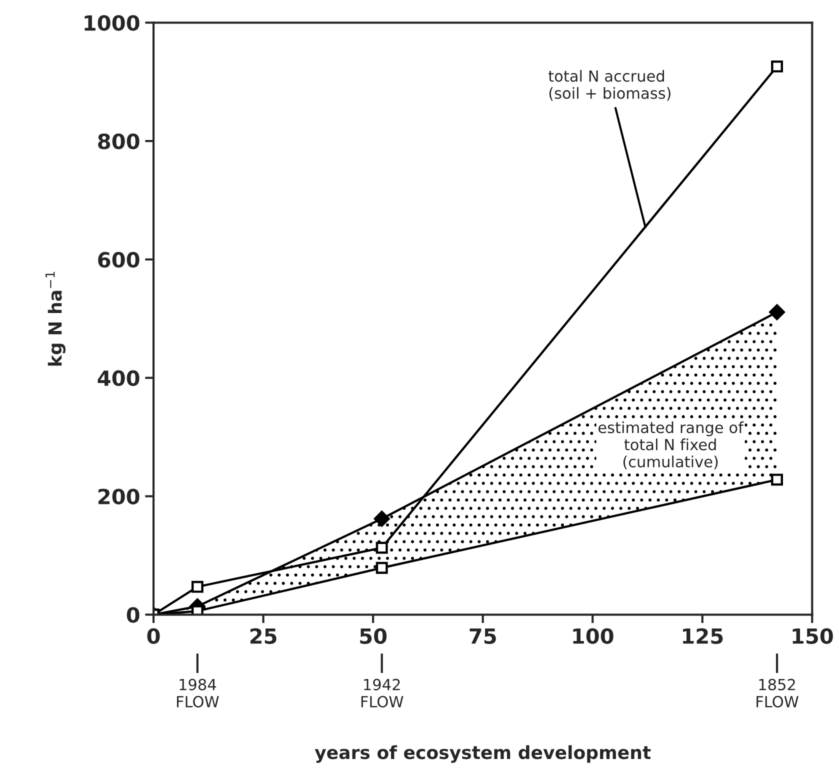 The height and width of the screenshot is (781, 839). I want to click on annotation: total N accrued (soil + biomass), so click(609, 85).